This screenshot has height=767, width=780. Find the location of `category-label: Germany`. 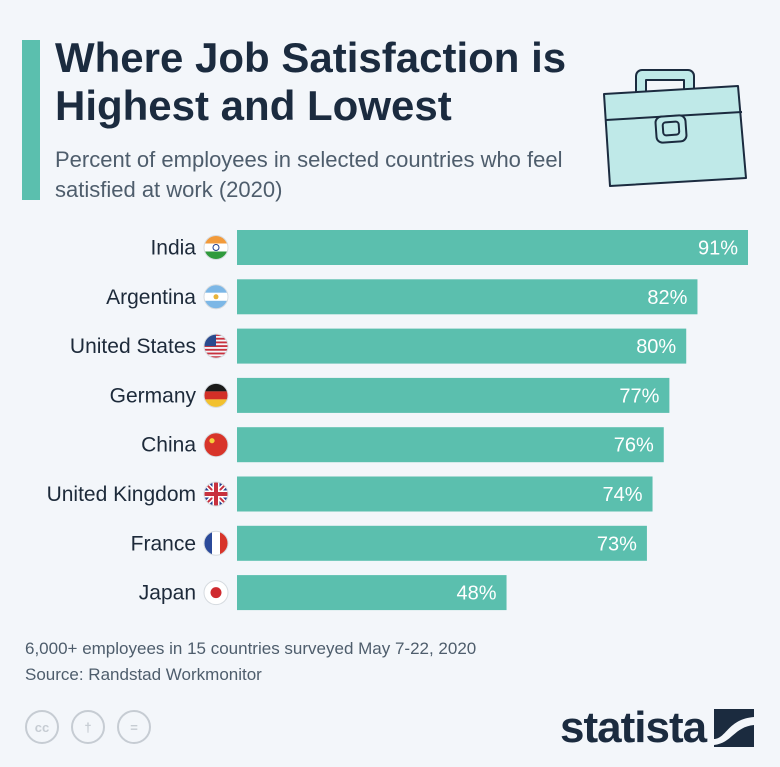

category-label: Germany is located at coordinates (153, 395).